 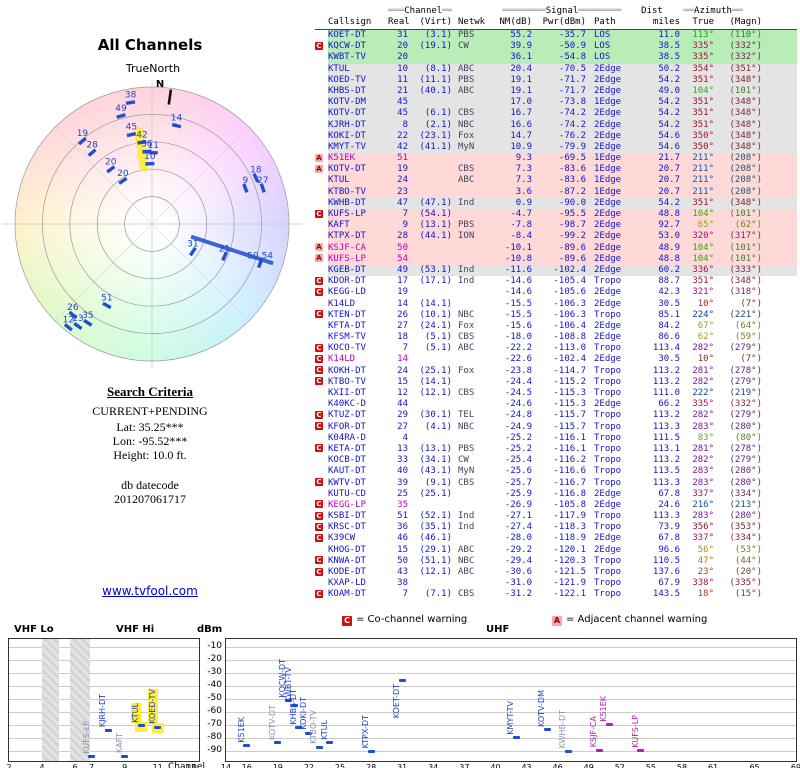 What do you see at coordinates (347, 348) in the screenshot?
I see `callsign-link: KOCO-TV` at bounding box center [347, 348].